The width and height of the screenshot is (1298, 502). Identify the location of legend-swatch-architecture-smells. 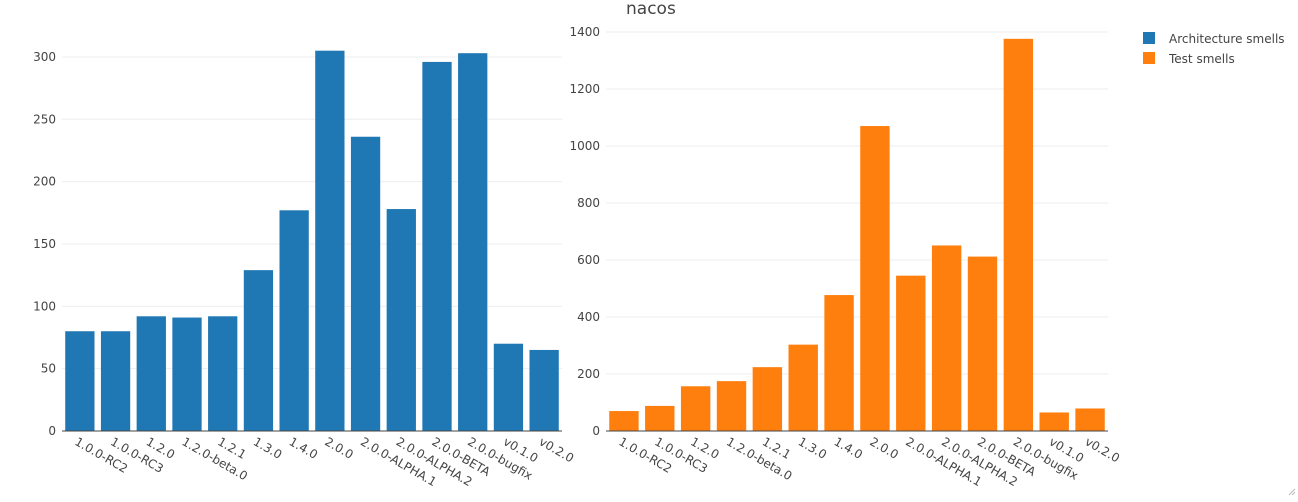
(1149, 38).